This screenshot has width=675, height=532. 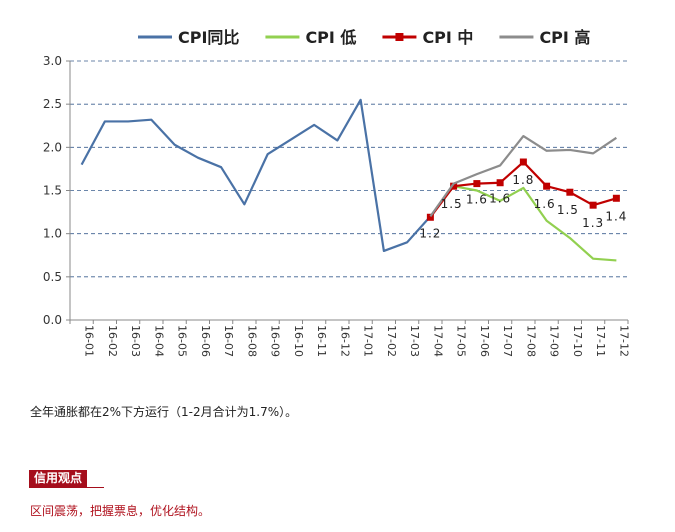 What do you see at coordinates (616, 216) in the screenshot?
I see `data-label: 1.4` at bounding box center [616, 216].